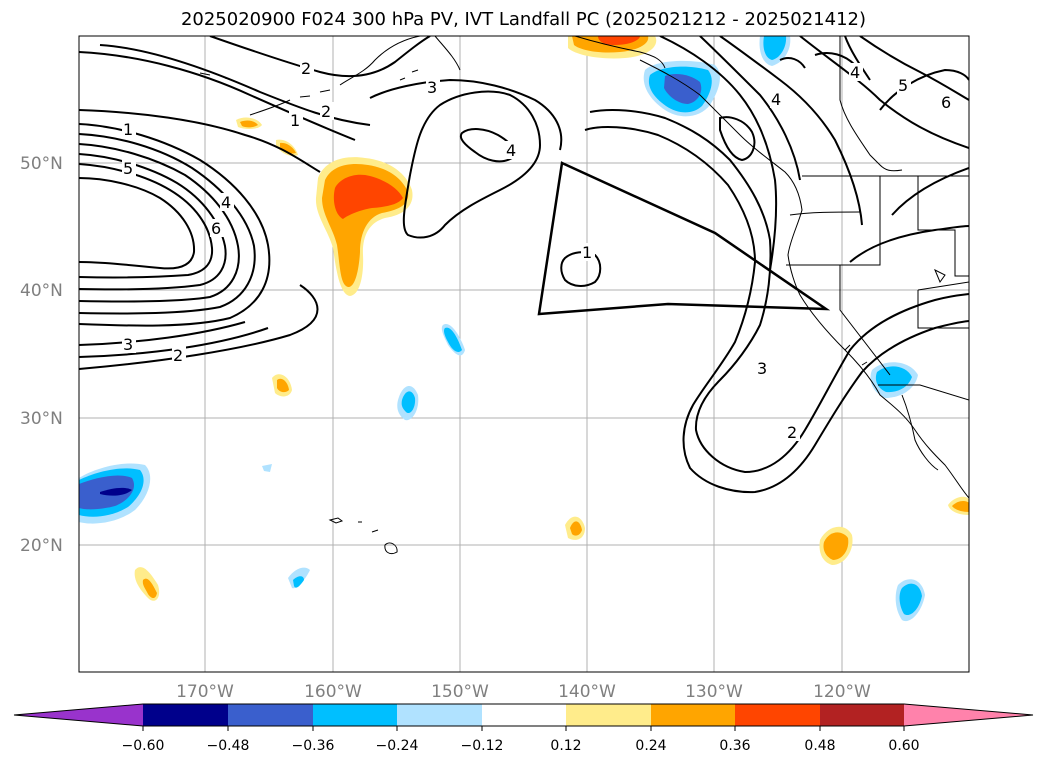 This screenshot has height=765, width=1047. I want to click on colorbar-tick: −0.12, so click(482, 746).